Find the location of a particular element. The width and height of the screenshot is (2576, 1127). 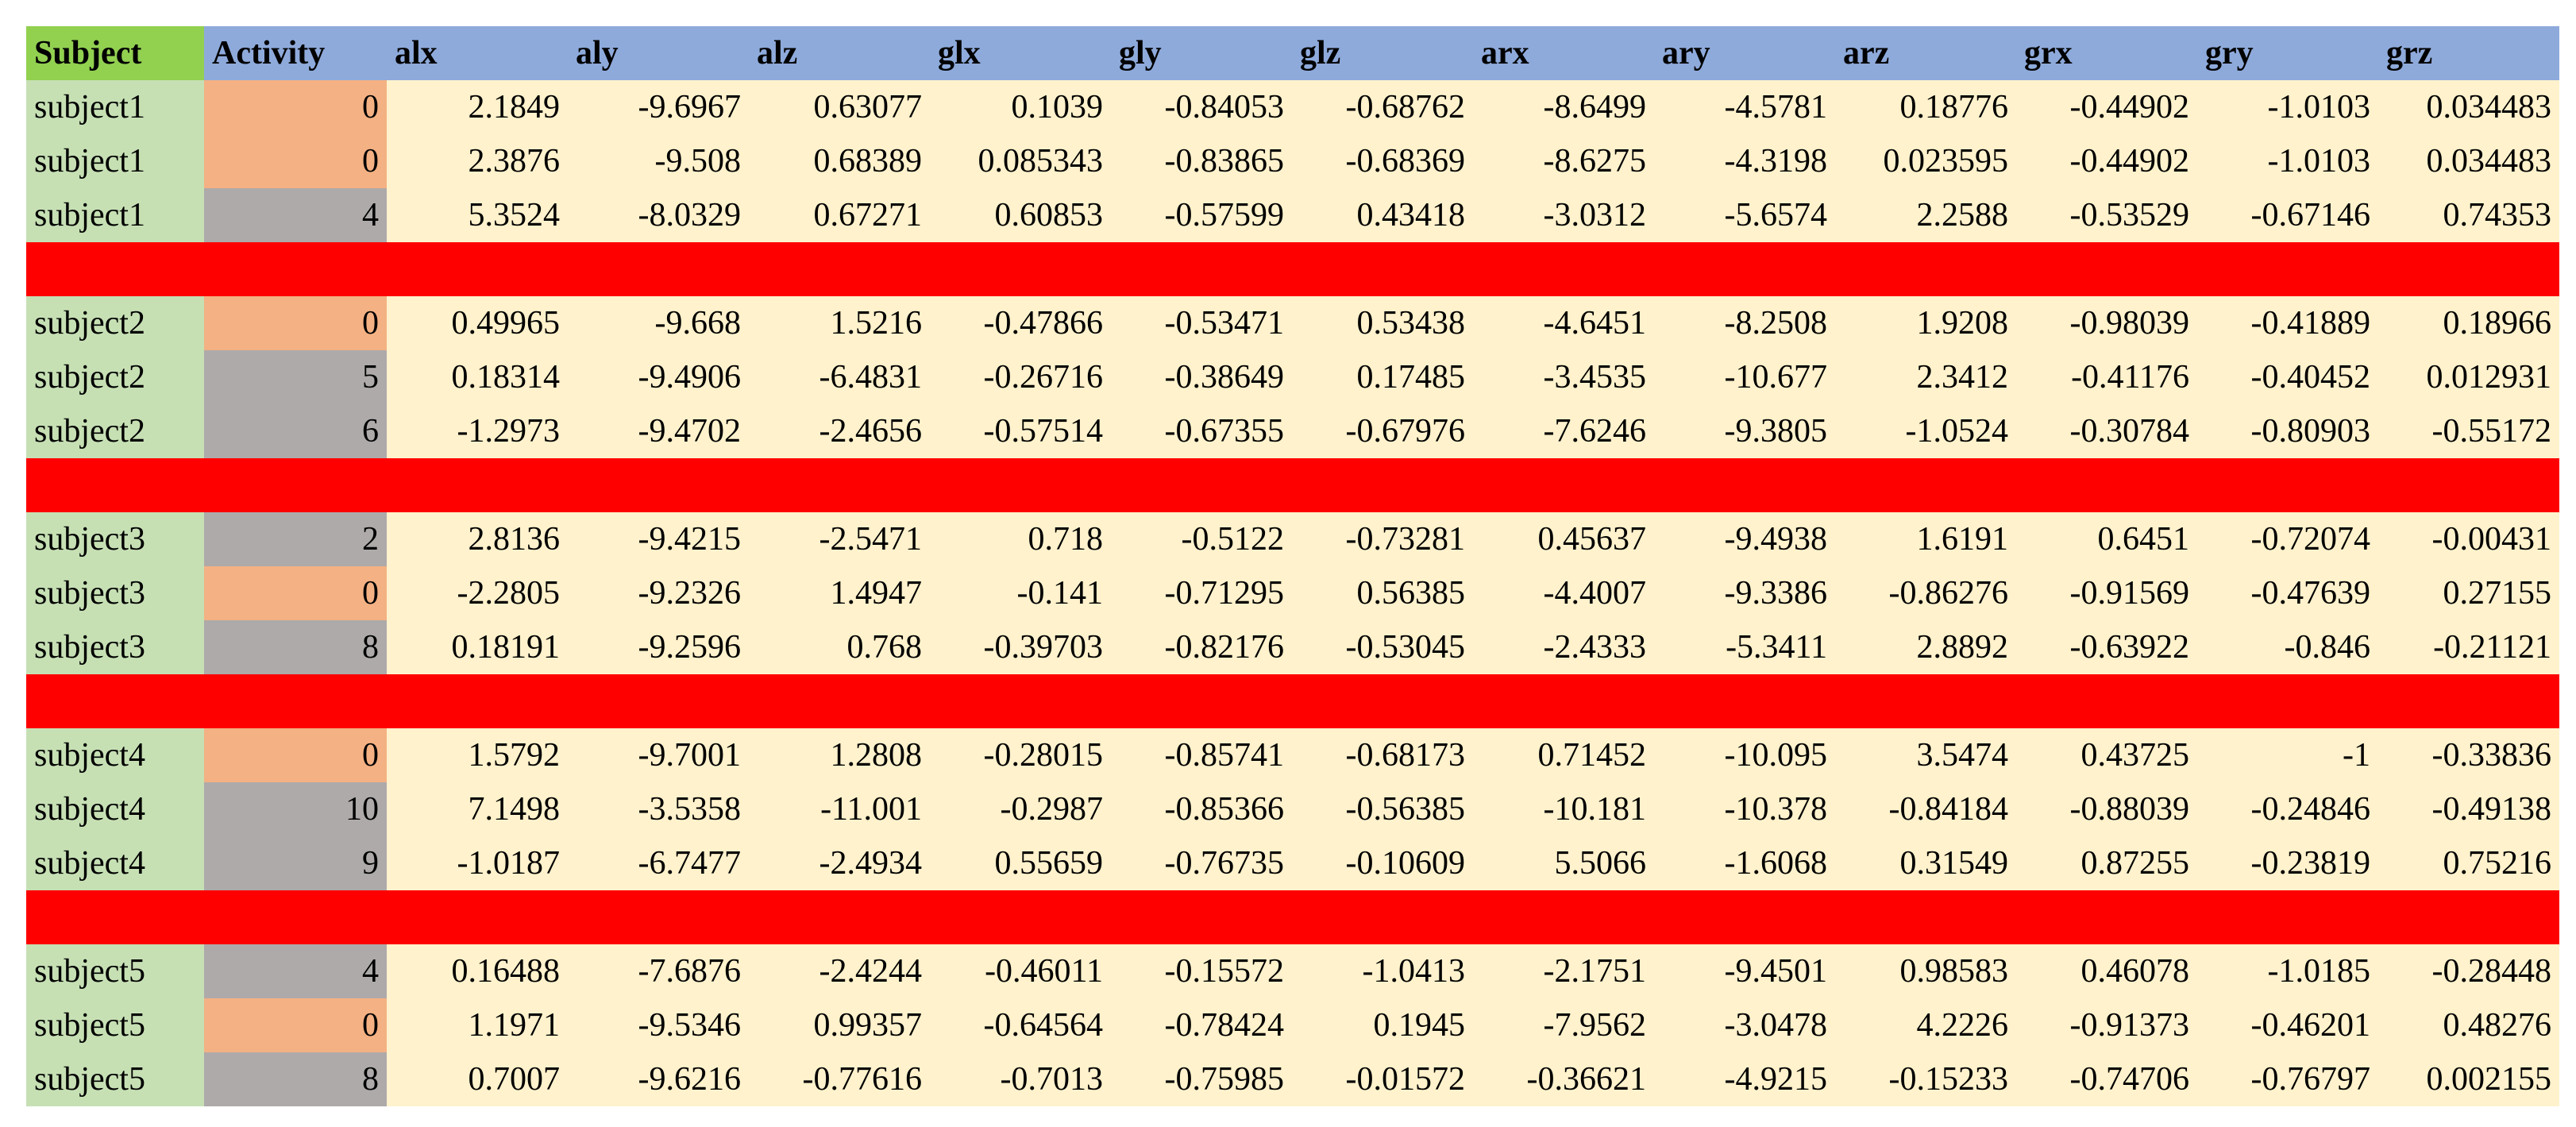

value-cell: 2.2588 is located at coordinates (1925, 215).